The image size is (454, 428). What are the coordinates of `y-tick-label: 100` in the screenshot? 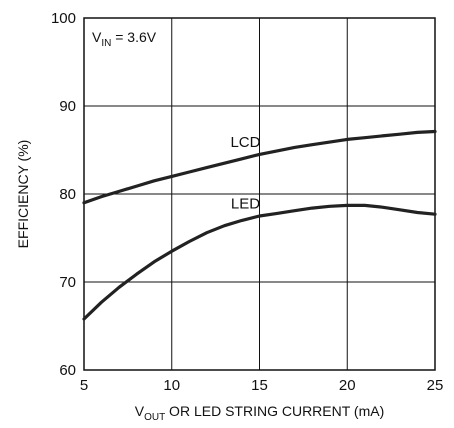 It's located at (63, 18).